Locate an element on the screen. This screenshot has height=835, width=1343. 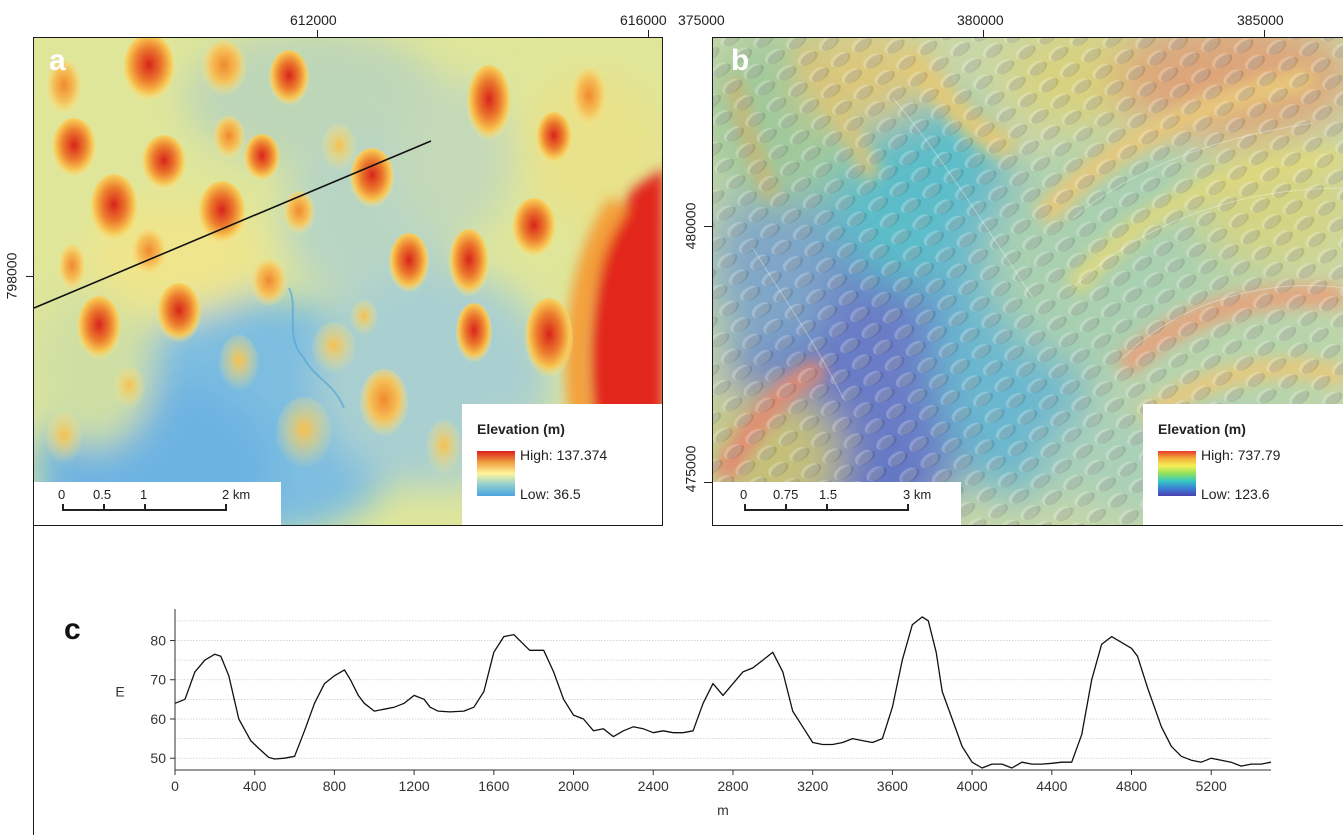
panel-a-scale-label-2km: 2 km is located at coordinates (236, 494).